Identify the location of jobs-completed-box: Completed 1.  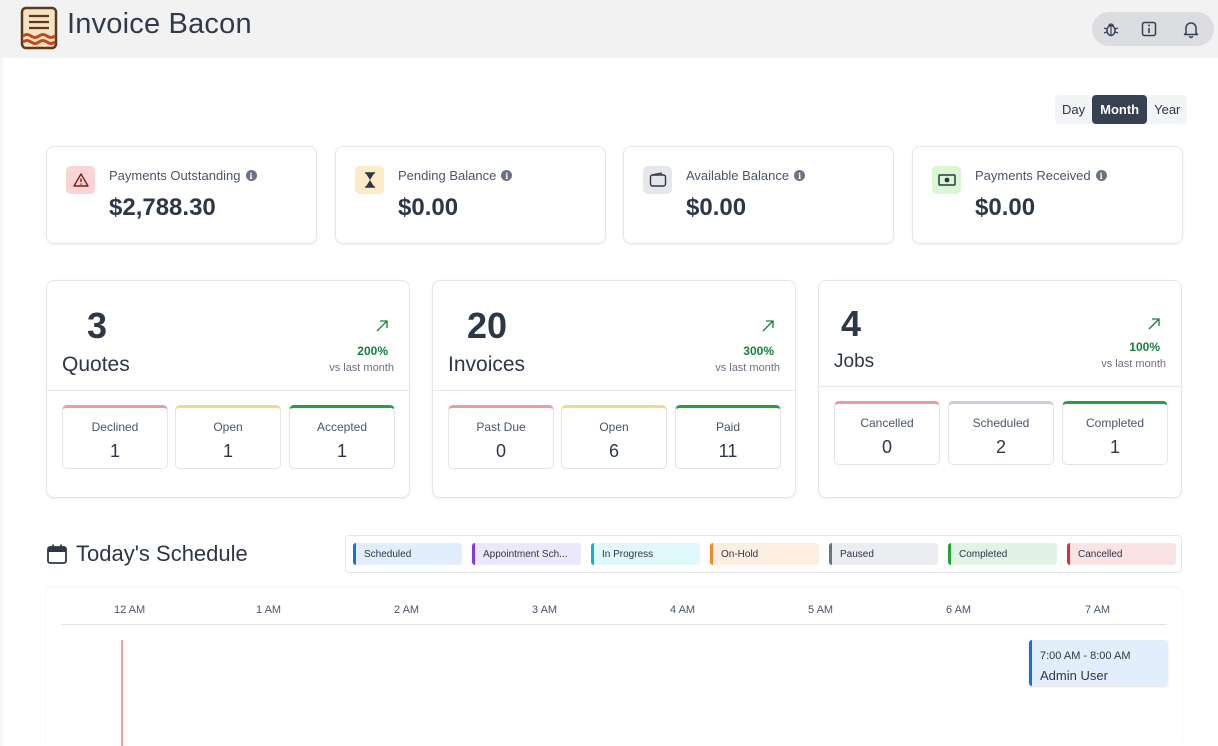
(1115, 433).